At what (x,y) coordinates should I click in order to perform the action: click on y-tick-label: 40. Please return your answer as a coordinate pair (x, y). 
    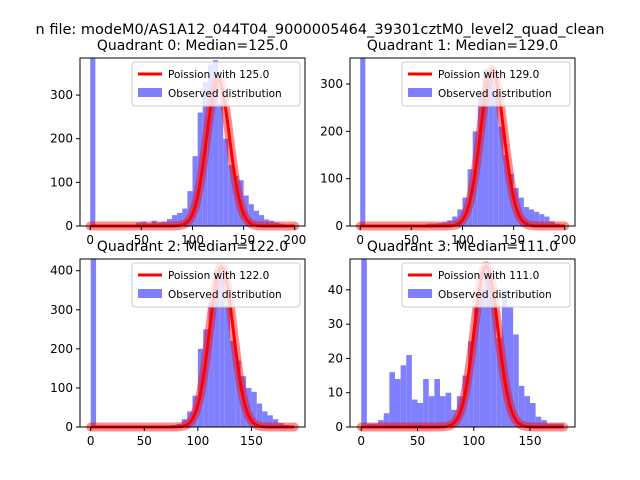
    Looking at the image, I should click on (335, 290).